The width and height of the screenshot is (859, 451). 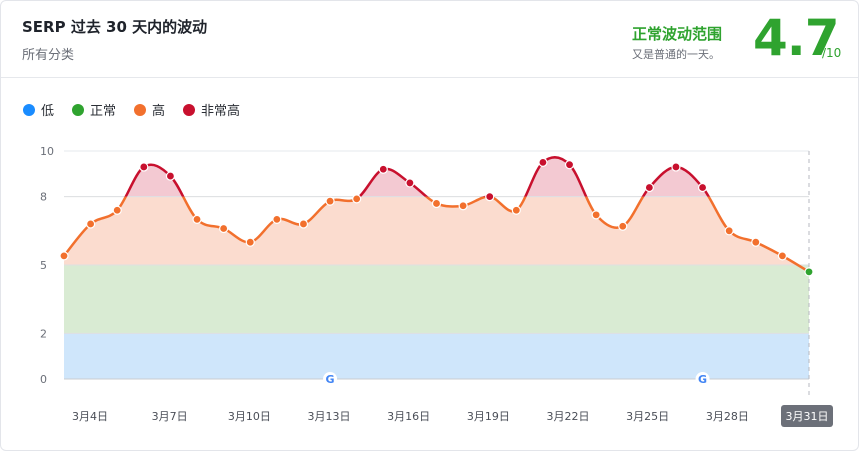 What do you see at coordinates (329, 416) in the screenshot?
I see `x-tick-label: 3月13日` at bounding box center [329, 416].